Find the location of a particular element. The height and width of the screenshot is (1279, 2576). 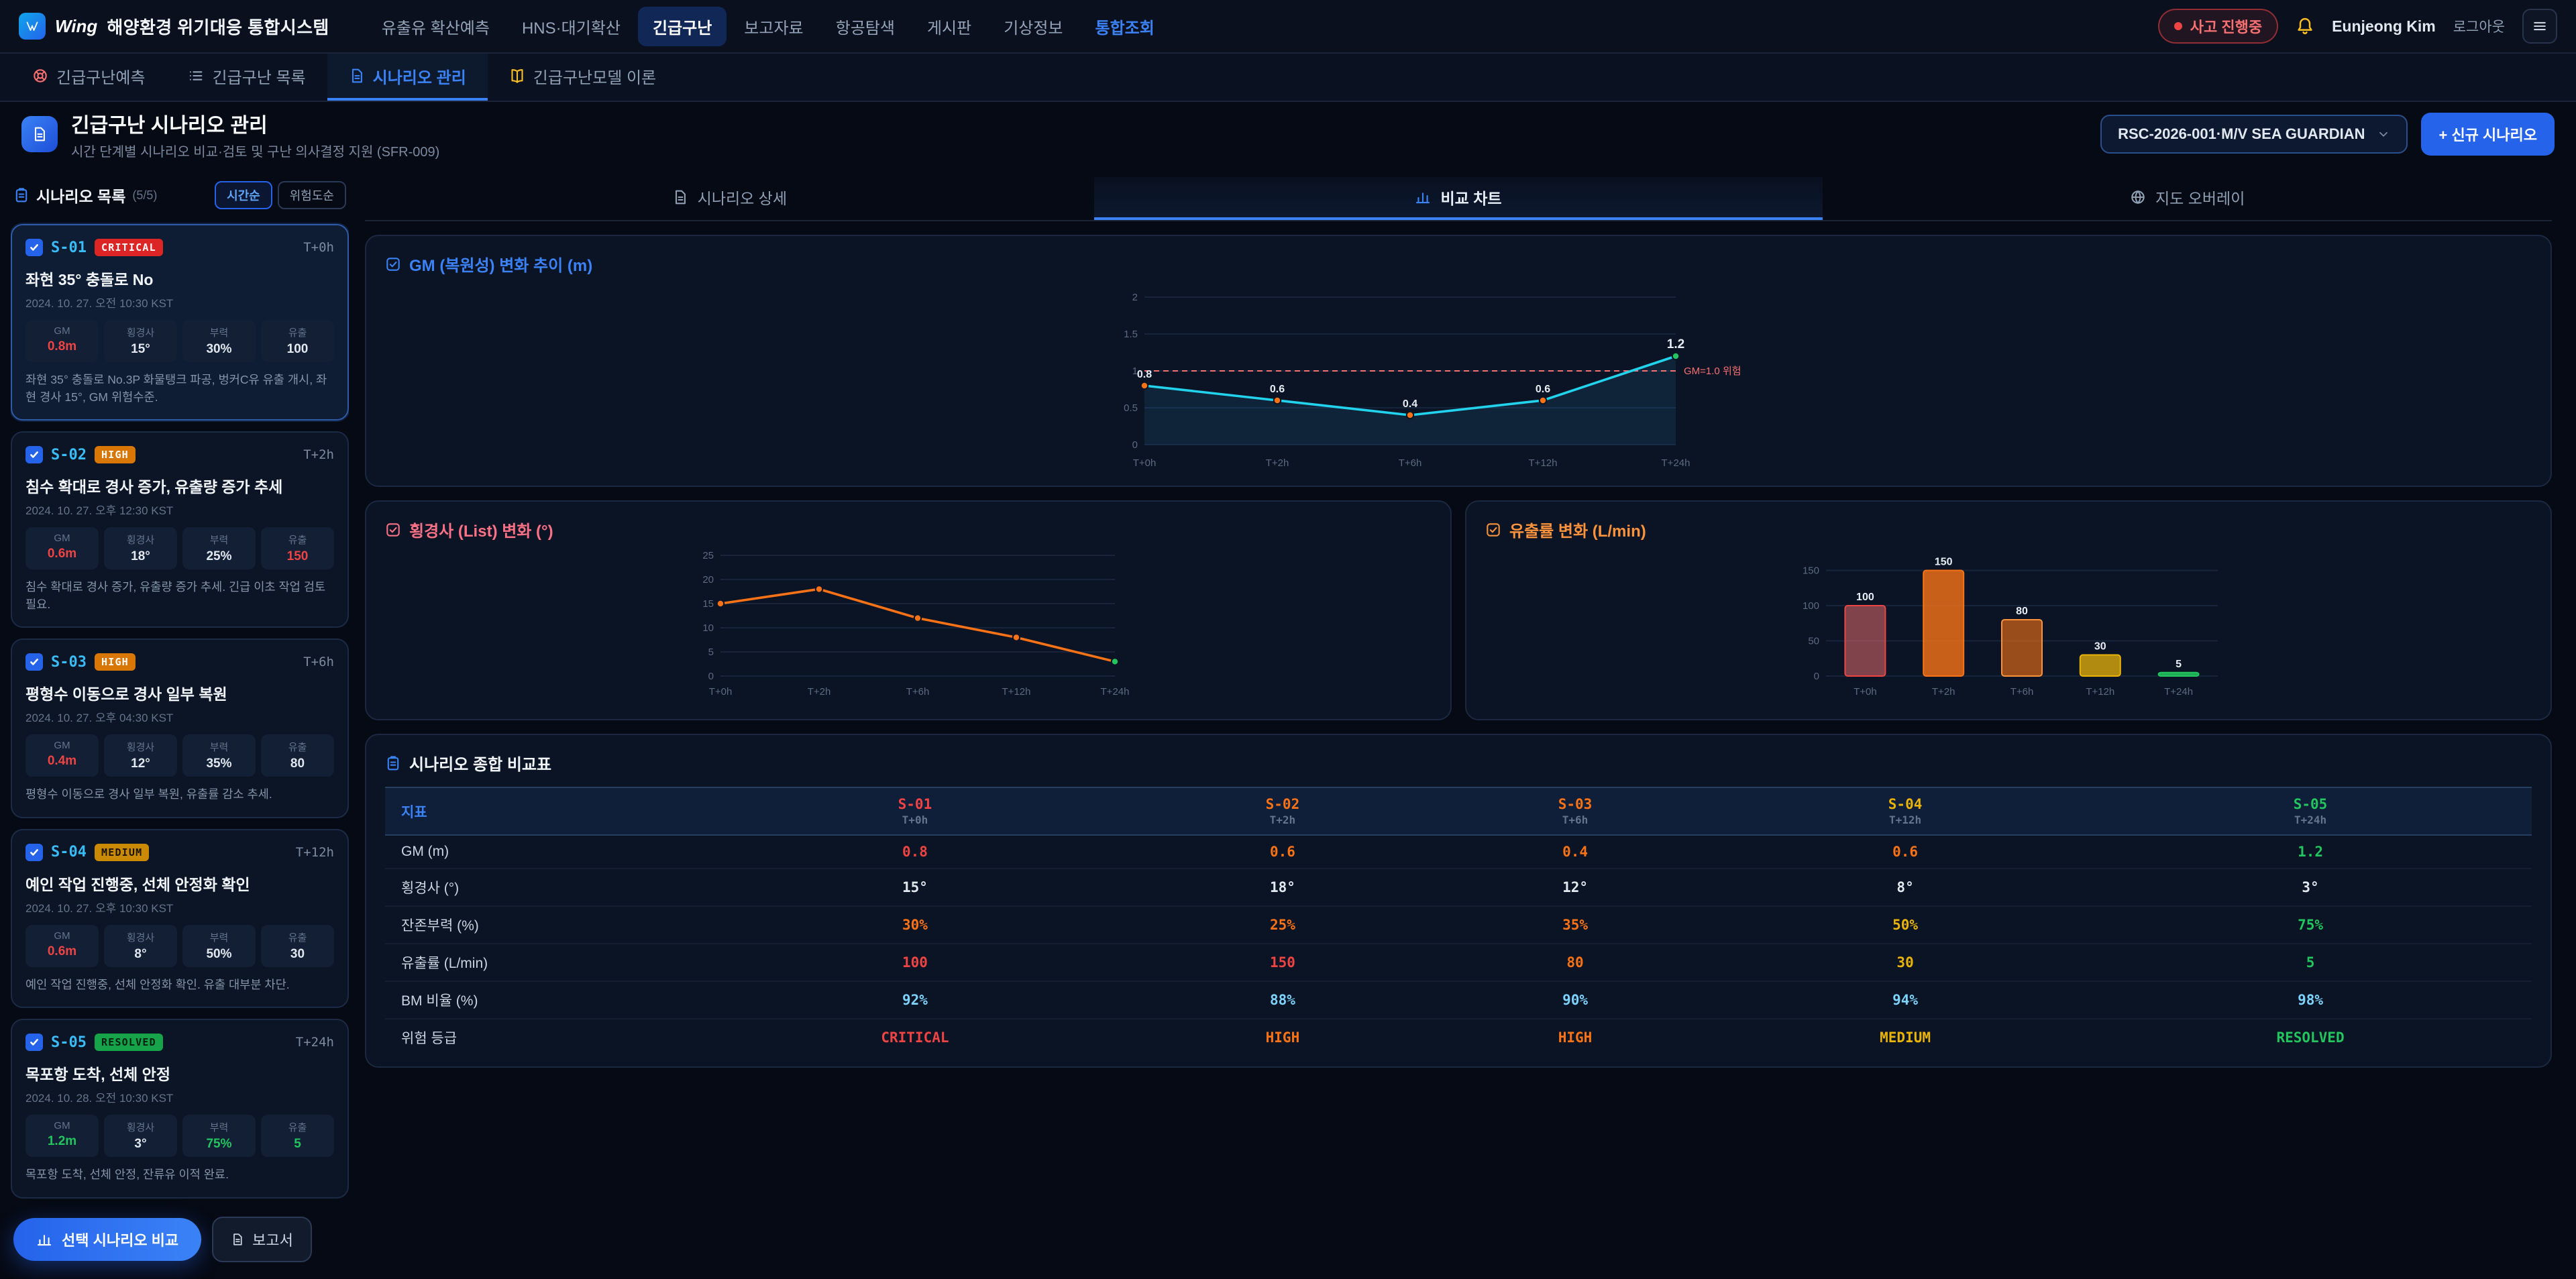

scenario-column-header: S-01 T+0h is located at coordinates (915, 811).